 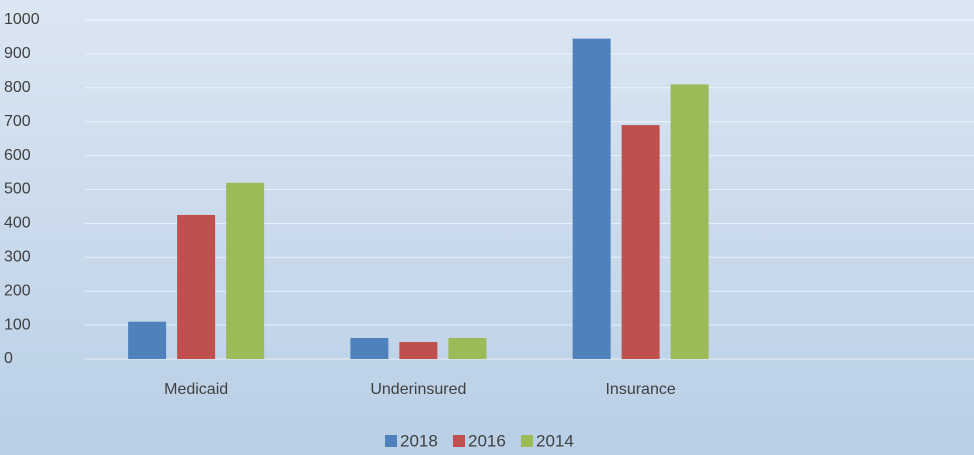 What do you see at coordinates (8, 358) in the screenshot?
I see `y-tick-label: 0` at bounding box center [8, 358].